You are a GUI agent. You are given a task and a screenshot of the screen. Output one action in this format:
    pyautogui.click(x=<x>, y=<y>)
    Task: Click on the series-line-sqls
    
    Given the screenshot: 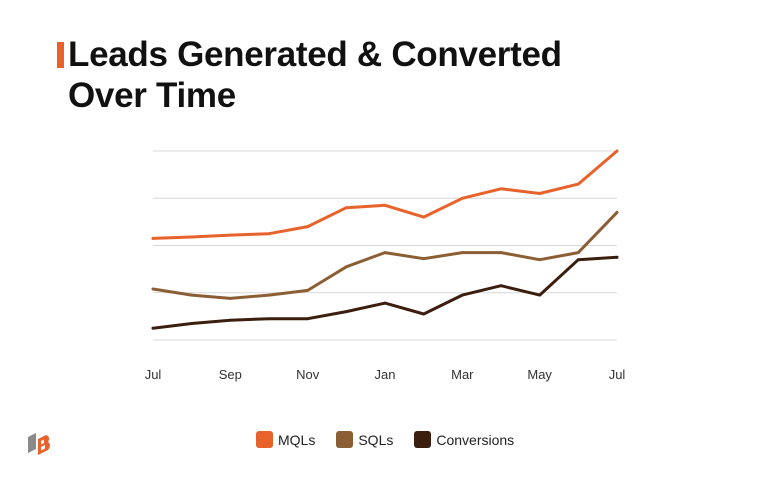 What is the action you would take?
    pyautogui.click(x=385, y=255)
    